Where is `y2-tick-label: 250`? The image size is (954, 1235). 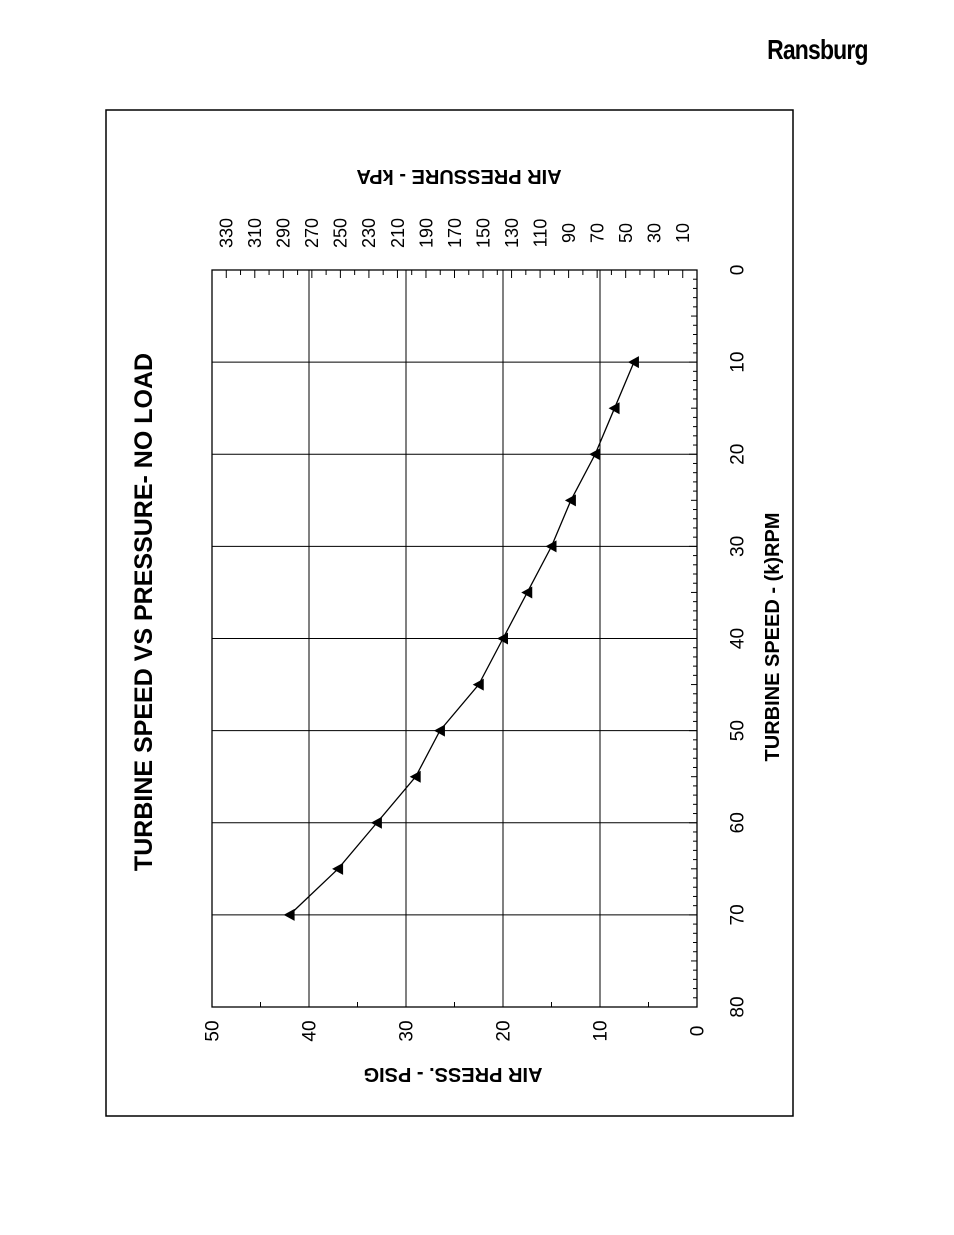
y2-tick-label: 250 is located at coordinates (341, 233).